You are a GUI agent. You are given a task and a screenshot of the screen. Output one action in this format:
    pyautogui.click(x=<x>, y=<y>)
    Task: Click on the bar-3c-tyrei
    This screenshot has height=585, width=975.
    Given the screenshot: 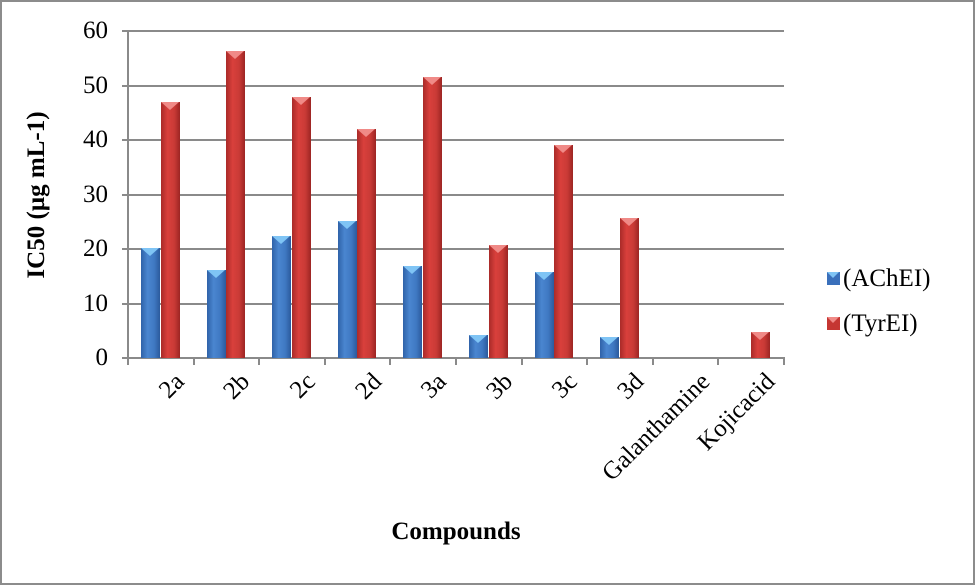 What is the action you would take?
    pyautogui.click(x=564, y=251)
    